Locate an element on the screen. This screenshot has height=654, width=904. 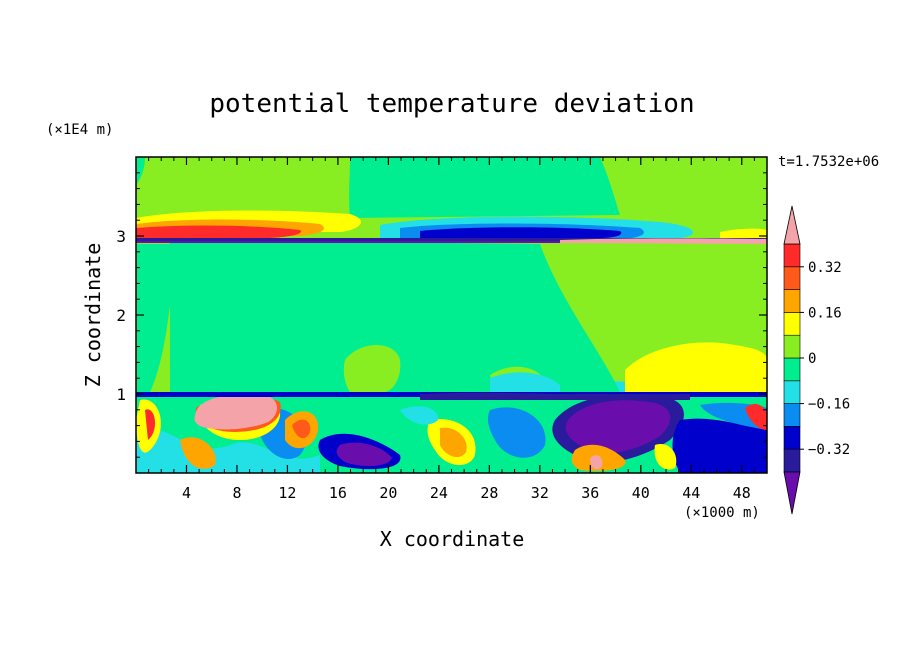
colorbar: 0.32 0.16 0 −0.16 −0.32 is located at coordinates (816, 360).